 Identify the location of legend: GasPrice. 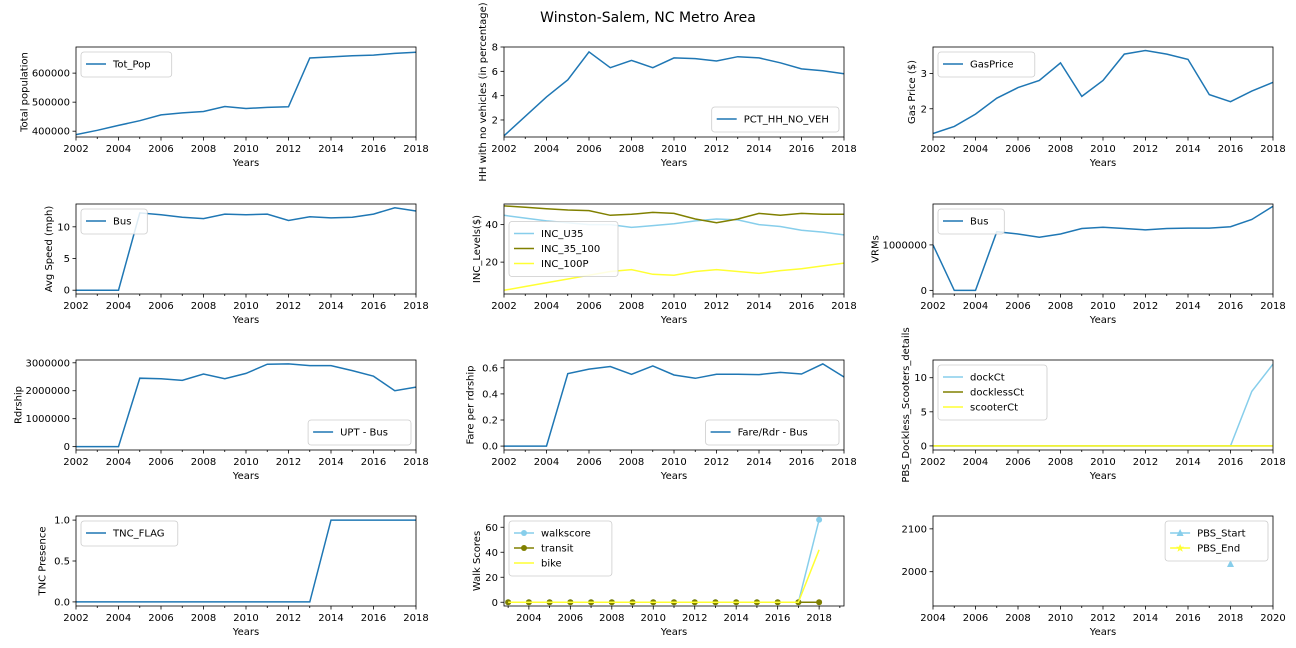
(986, 64).